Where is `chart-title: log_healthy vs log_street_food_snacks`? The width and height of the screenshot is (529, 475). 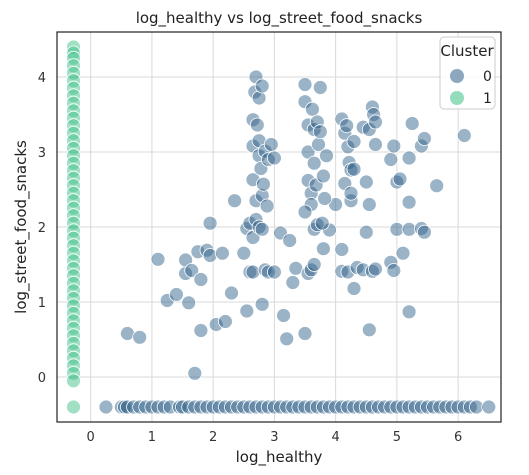 chart-title: log_healthy vs log_street_food_snacks is located at coordinates (279, 18).